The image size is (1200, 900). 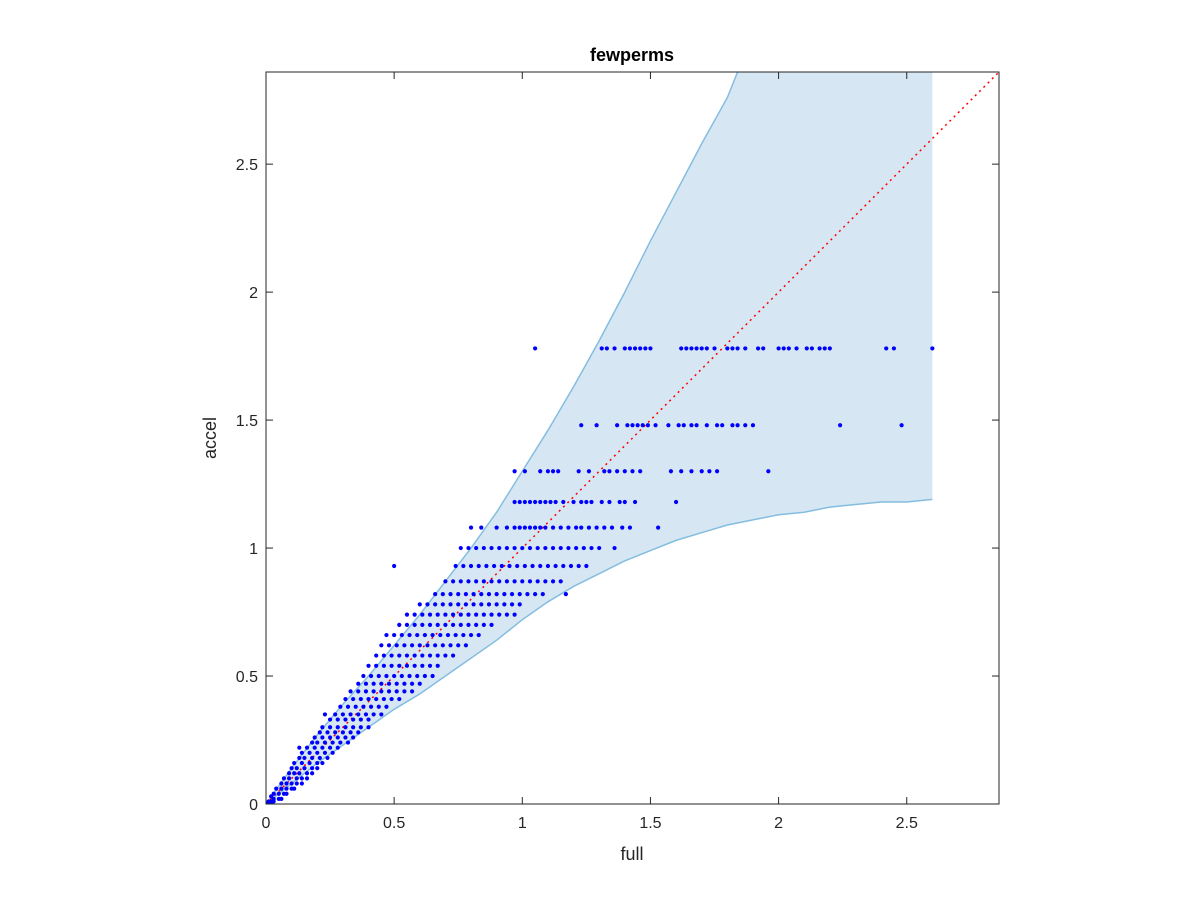 What do you see at coordinates (247, 421) in the screenshot?
I see `y-tick-label: 1.5` at bounding box center [247, 421].